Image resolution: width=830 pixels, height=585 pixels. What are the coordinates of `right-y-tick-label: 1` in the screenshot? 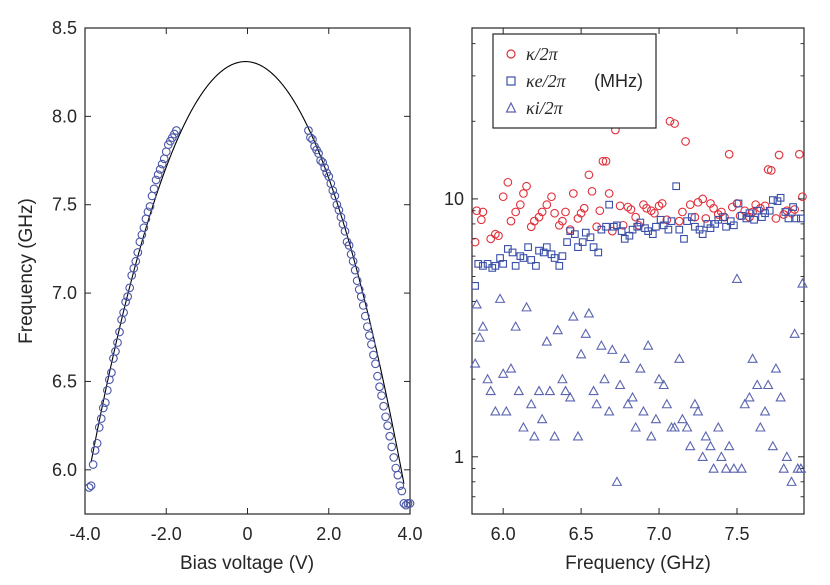 It's located at (459, 457).